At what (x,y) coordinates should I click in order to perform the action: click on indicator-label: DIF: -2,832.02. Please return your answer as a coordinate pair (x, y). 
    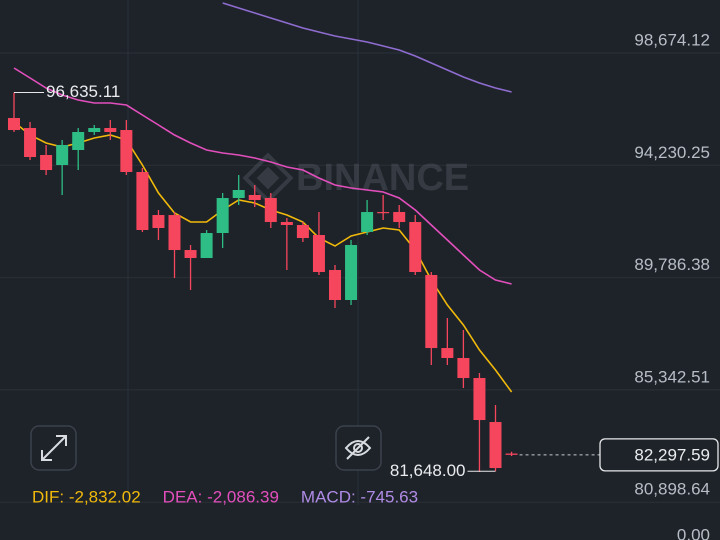
    Looking at the image, I should click on (86, 496).